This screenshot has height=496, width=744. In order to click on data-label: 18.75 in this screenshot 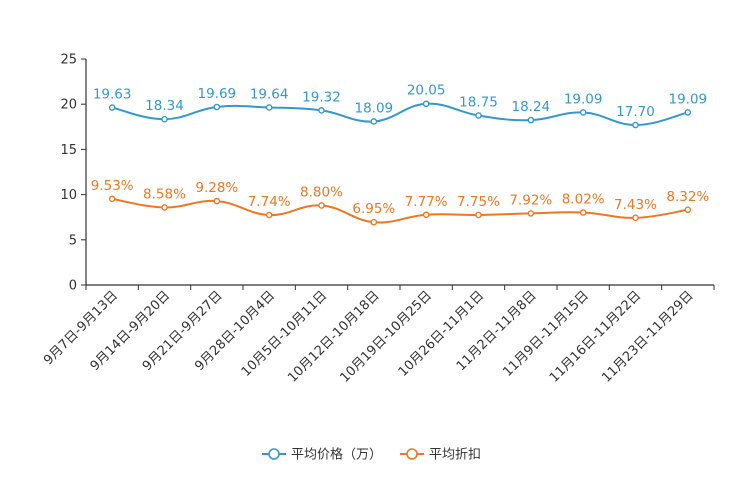, I will do `click(478, 103)`.